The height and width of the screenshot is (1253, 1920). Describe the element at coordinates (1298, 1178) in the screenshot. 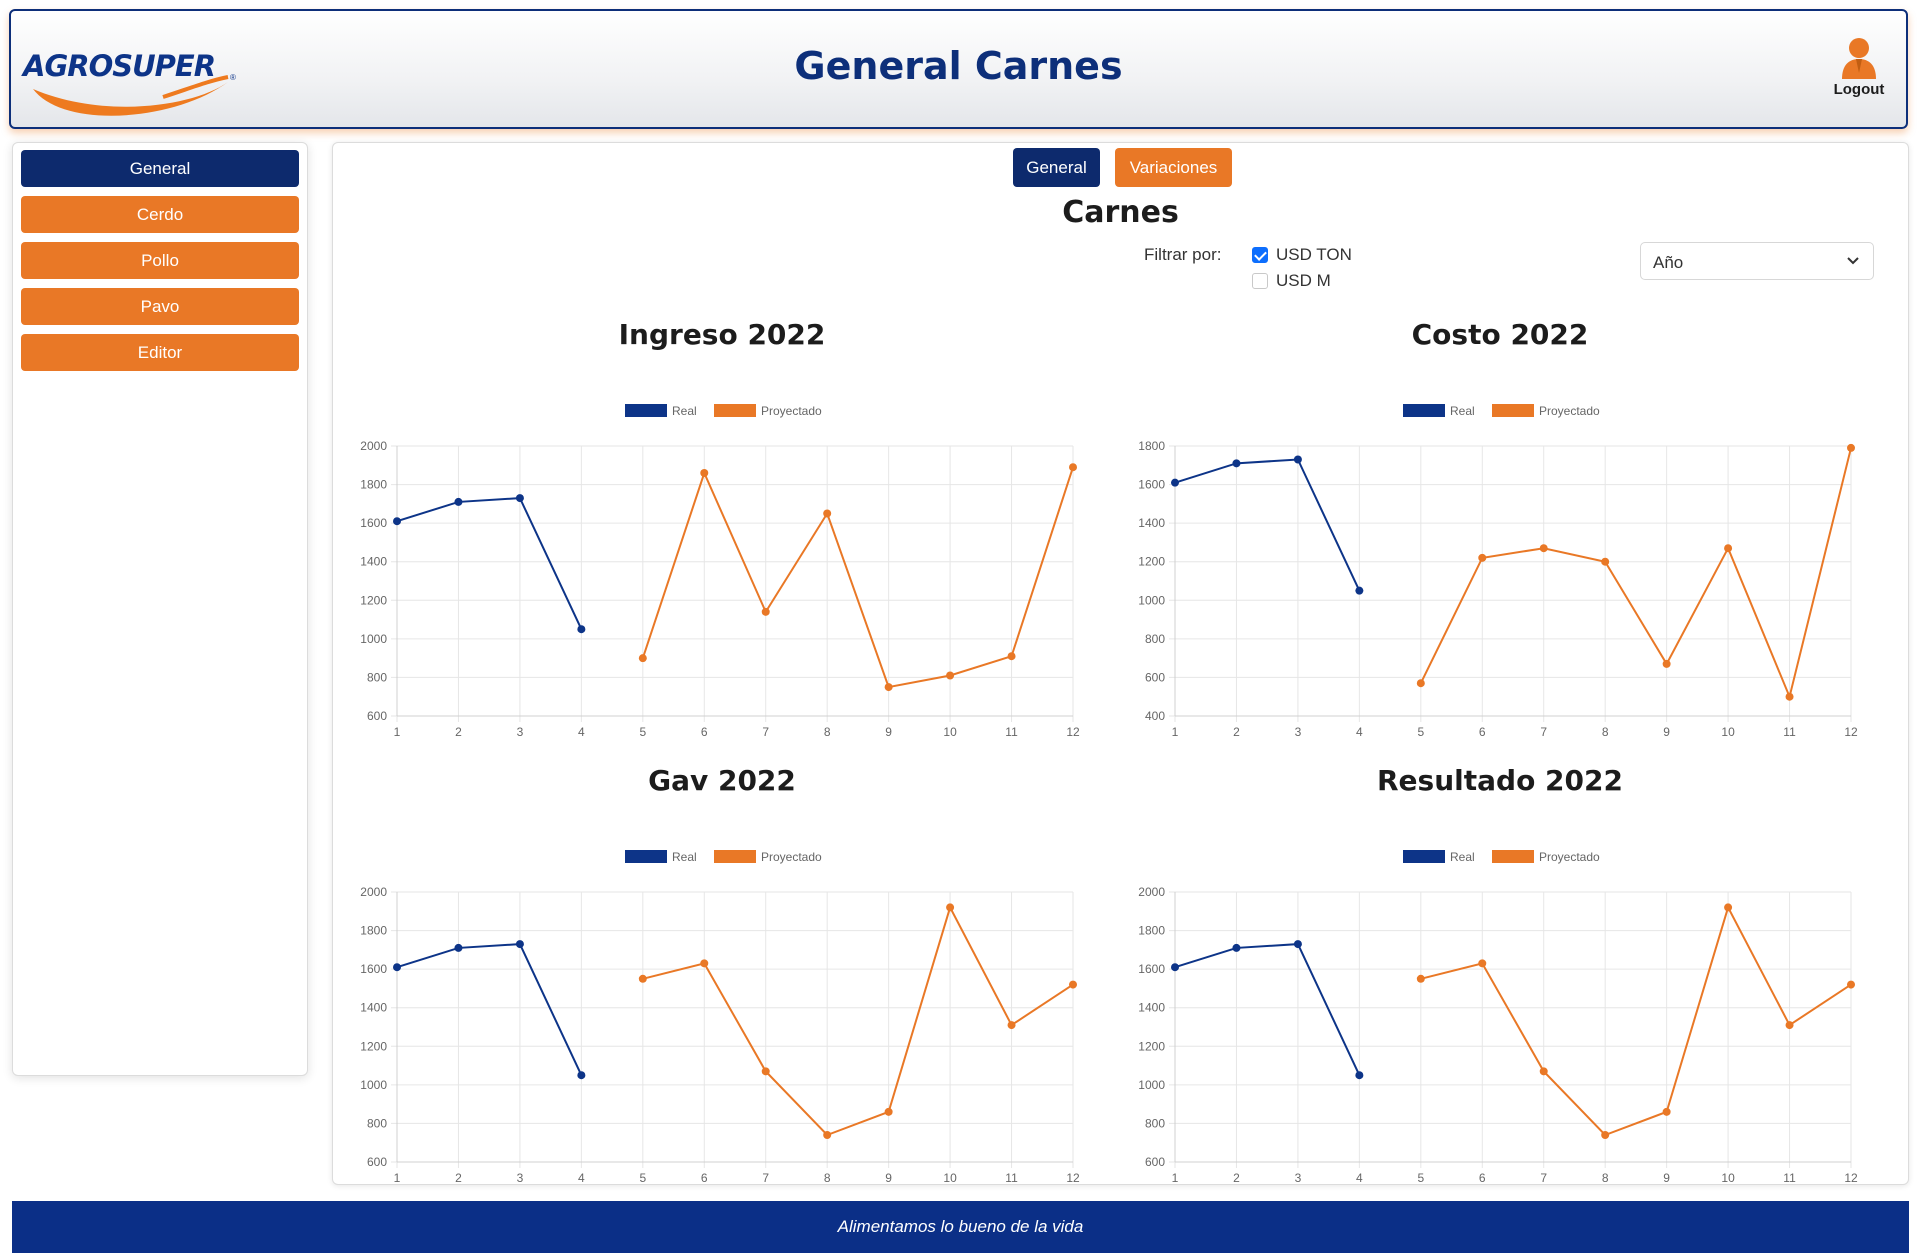

I see `x-tick-label: 3` at that location.